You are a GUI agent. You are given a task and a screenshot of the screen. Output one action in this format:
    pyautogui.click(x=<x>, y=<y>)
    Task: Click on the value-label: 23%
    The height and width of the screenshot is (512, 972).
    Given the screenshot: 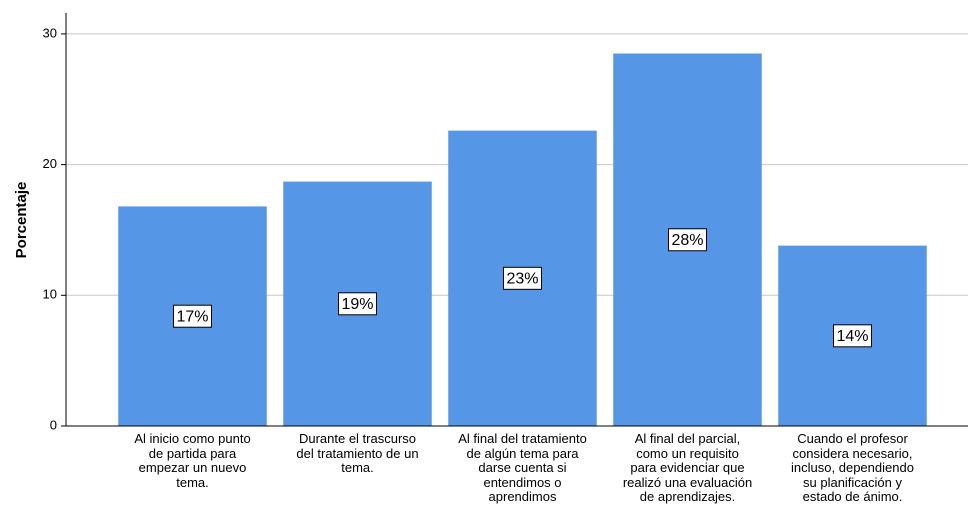 What is the action you would take?
    pyautogui.click(x=522, y=279)
    